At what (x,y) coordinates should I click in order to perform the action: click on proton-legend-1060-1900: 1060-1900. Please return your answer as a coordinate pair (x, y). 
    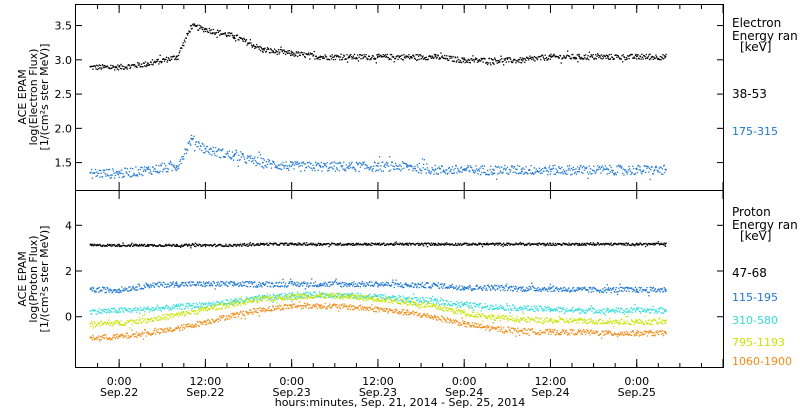
    Looking at the image, I should click on (762, 361).